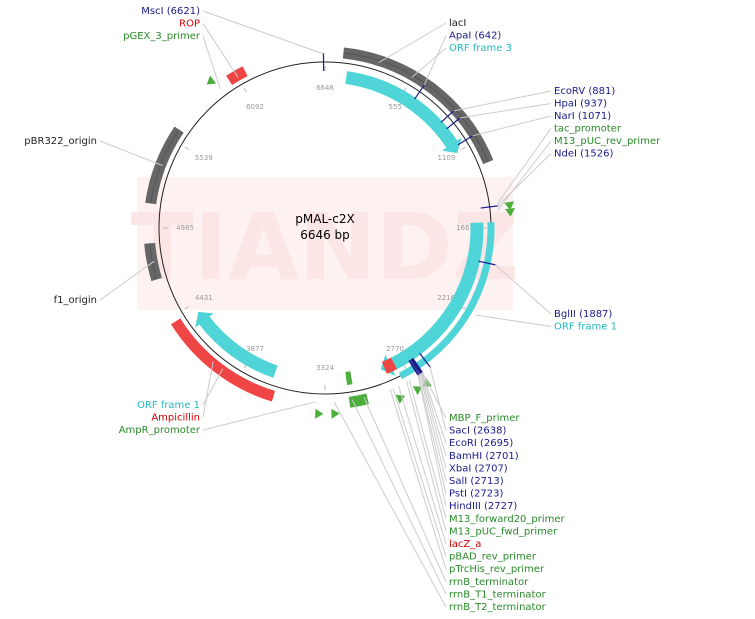  I want to click on tick-label: 4431, so click(204, 298).